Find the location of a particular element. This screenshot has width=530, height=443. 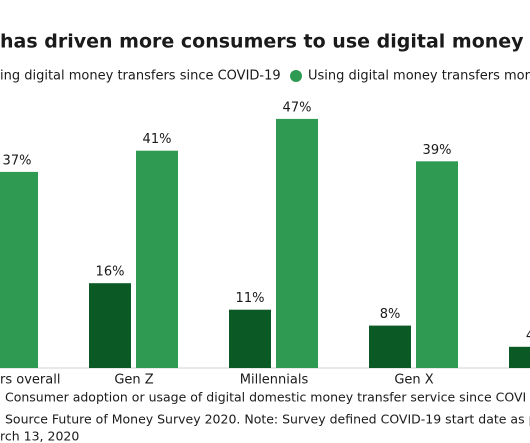

value-label: 4 is located at coordinates (528, 335).